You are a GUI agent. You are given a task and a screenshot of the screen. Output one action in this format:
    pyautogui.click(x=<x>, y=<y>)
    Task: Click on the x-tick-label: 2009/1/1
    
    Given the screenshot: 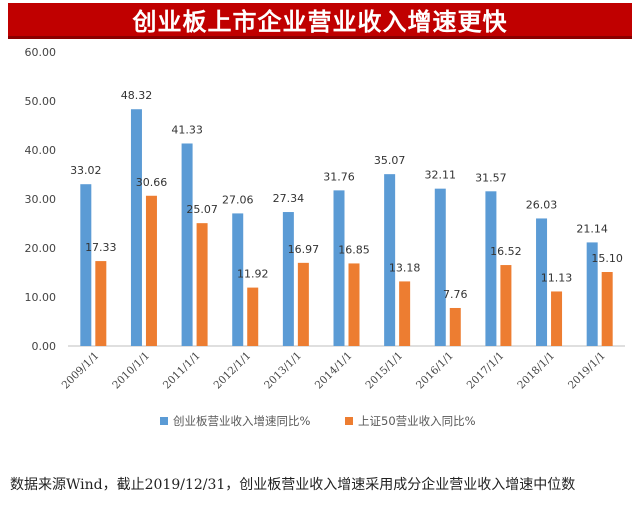 What is the action you would take?
    pyautogui.click(x=81, y=371)
    